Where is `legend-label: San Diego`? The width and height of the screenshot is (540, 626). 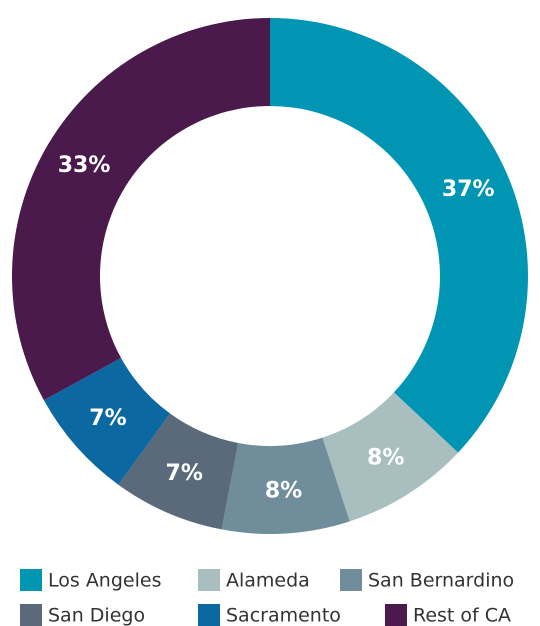
legend-label: San Diego is located at coordinates (96, 615).